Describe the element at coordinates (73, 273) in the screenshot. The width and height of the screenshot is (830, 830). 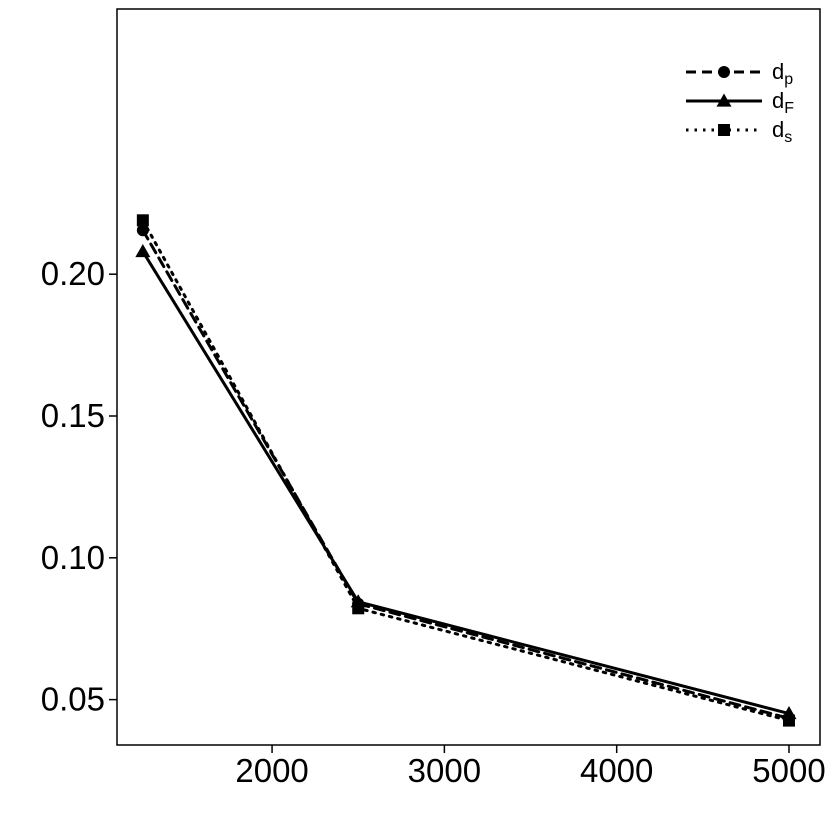
I see `y-tick-label-0.20: 0.20` at that location.